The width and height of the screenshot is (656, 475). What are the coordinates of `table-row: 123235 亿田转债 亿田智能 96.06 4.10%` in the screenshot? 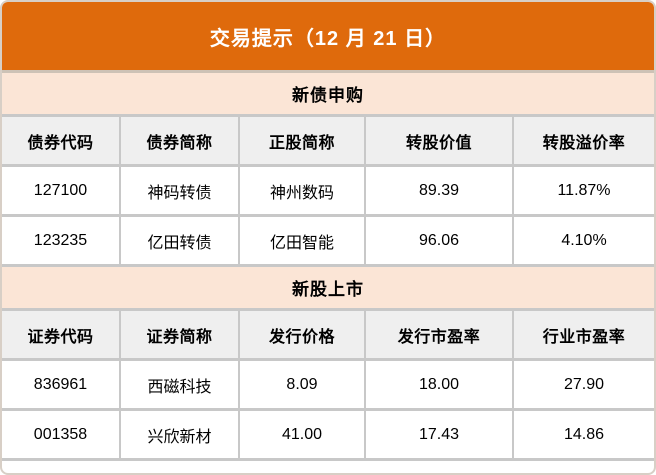 It's located at (328, 241).